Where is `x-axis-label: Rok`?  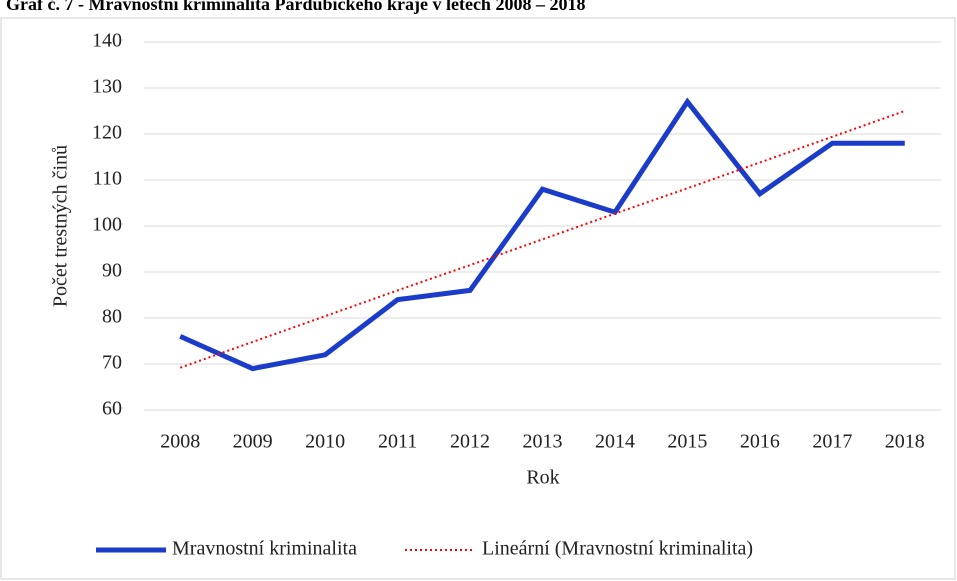
x-axis-label: Rok is located at coordinates (542, 478).